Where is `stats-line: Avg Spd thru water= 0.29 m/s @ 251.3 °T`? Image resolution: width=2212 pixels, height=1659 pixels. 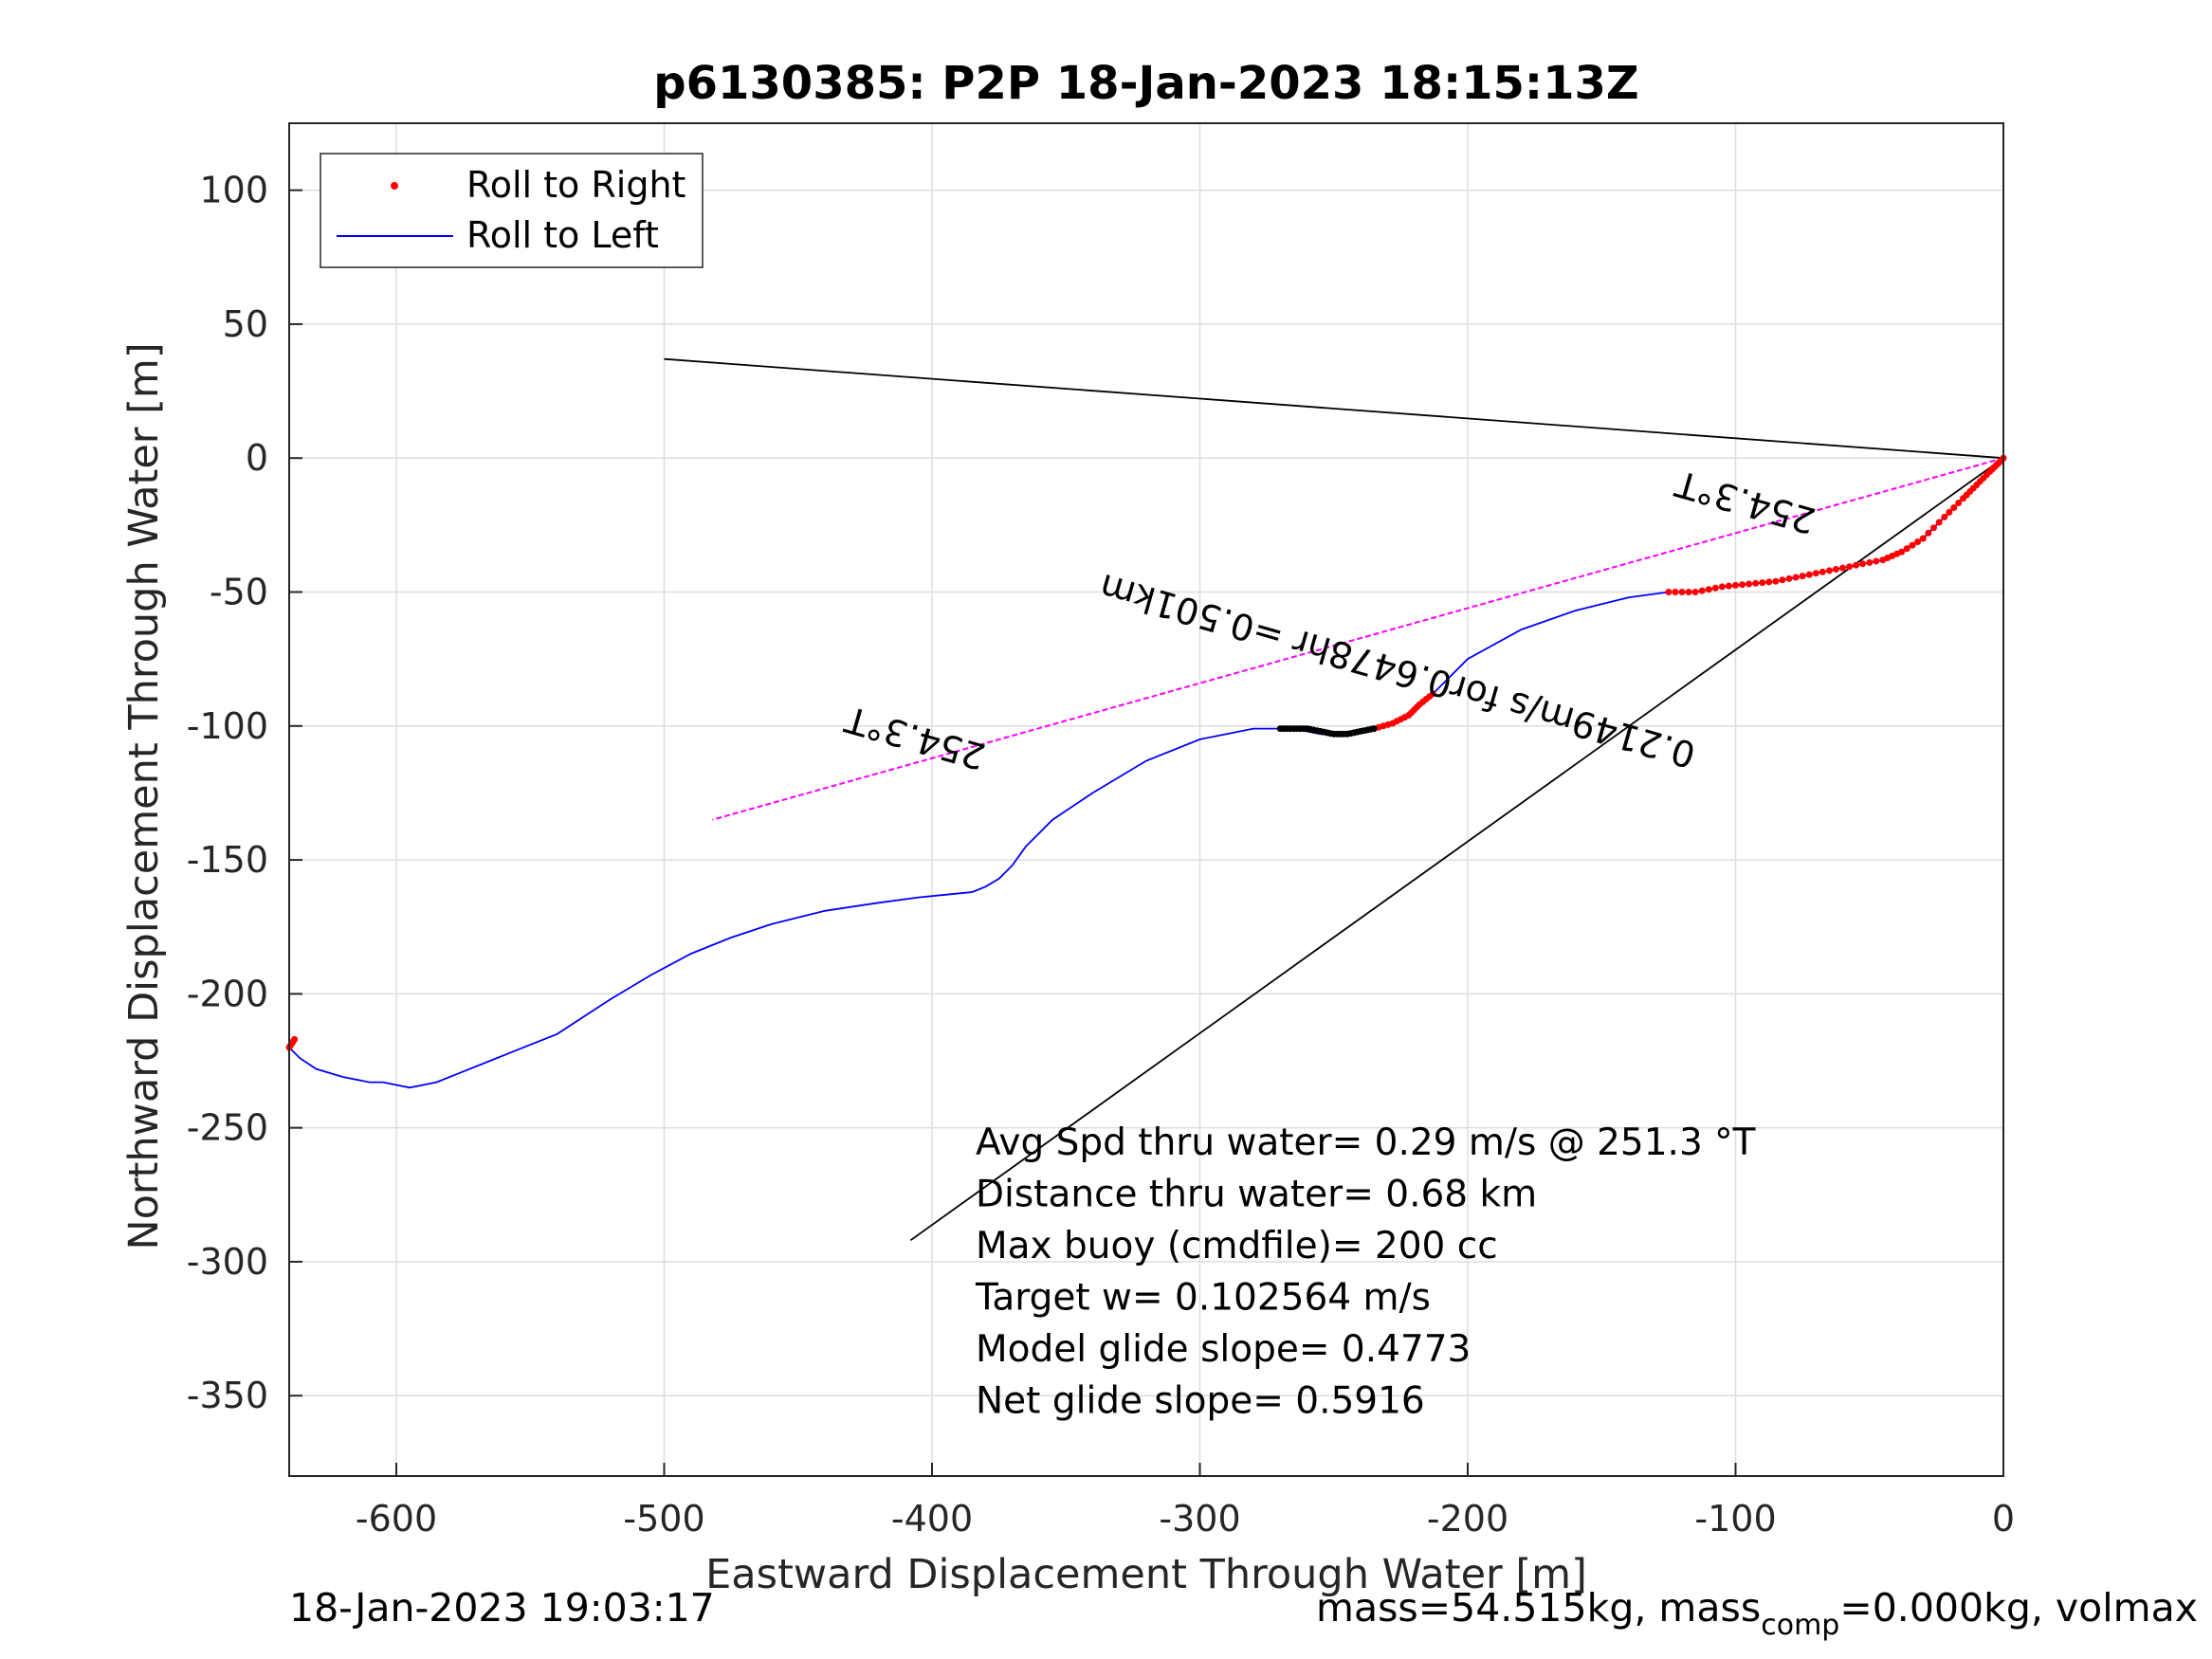
stats-line: Avg Spd thru water= 0.29 m/s @ 251.3 °T is located at coordinates (1366, 1142).